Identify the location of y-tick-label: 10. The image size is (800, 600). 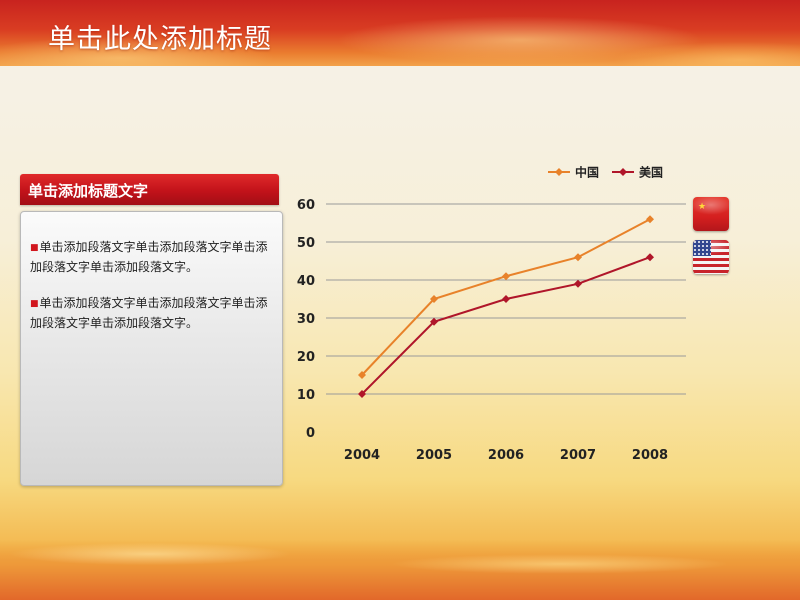
(306, 395).